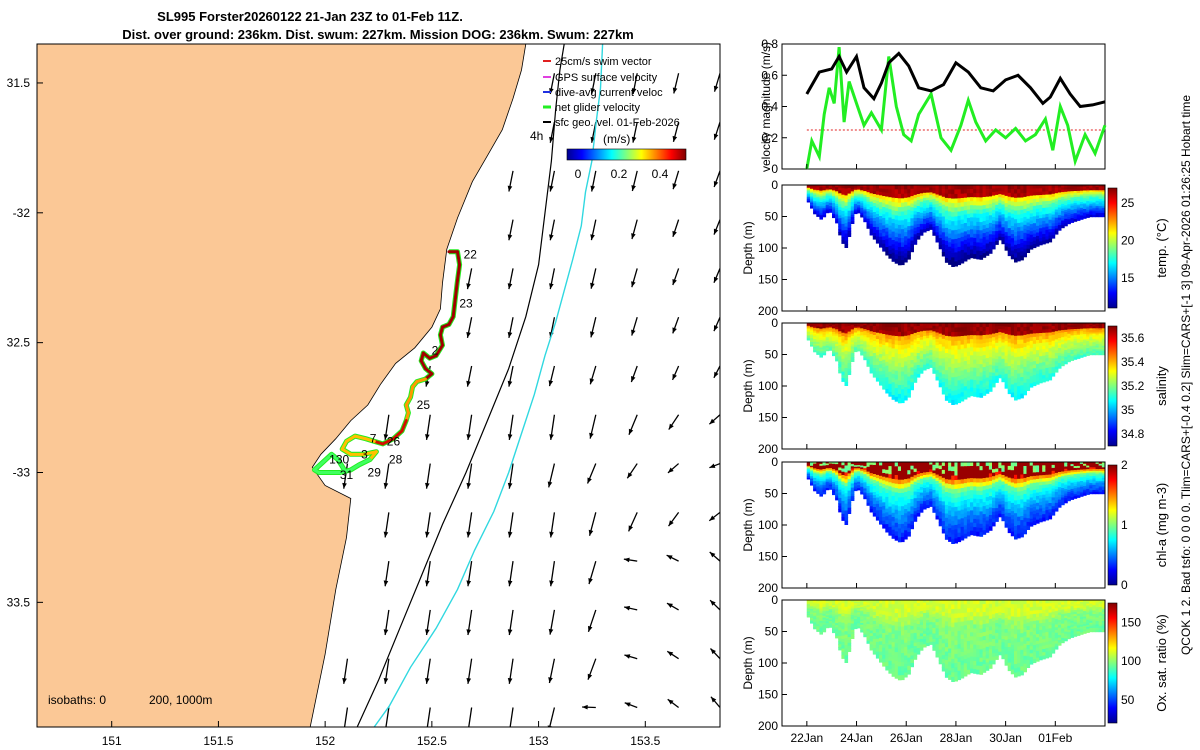 The height and width of the screenshot is (750, 1200). Describe the element at coordinates (318, 466) in the screenshot. I see `track-segment` at that location.